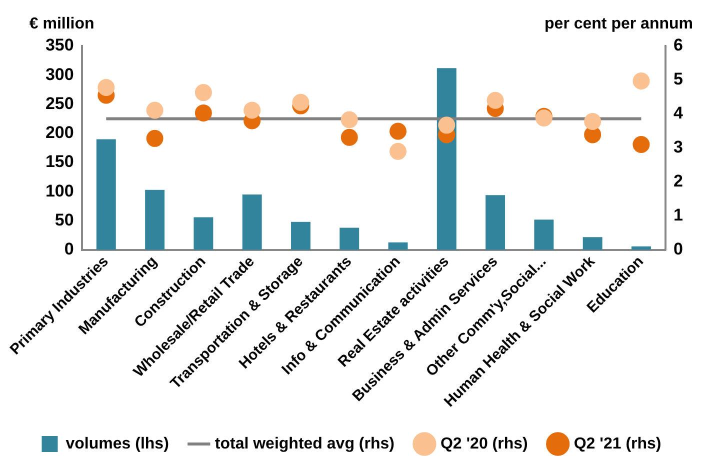 The width and height of the screenshot is (713, 470). Describe the element at coordinates (59, 132) in the screenshot. I see `y-tick-label: 200` at that location.